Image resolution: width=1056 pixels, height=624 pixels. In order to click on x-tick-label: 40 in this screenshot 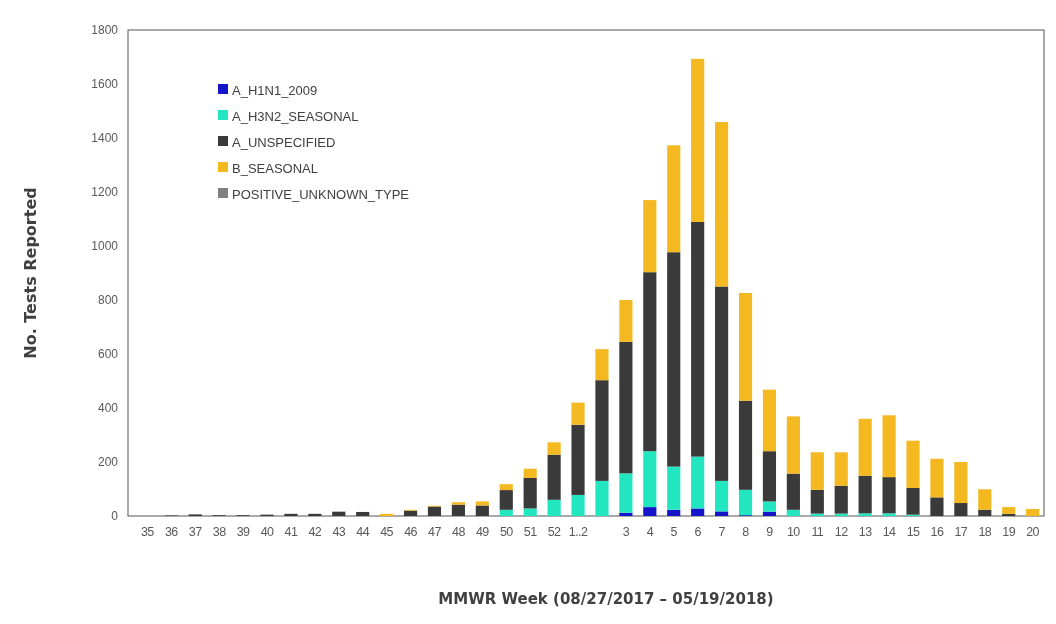, I will do `click(267, 532)`.